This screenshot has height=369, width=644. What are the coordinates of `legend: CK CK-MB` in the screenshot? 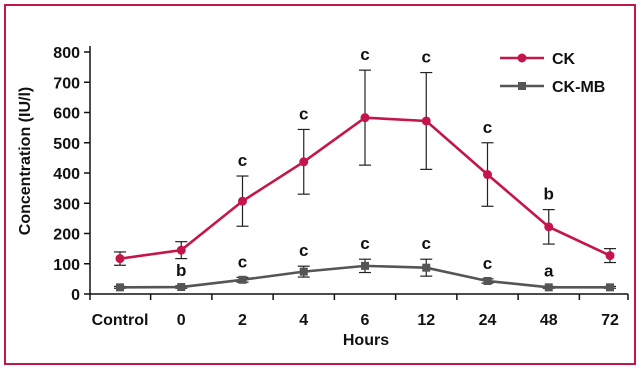 It's located at (552, 73).